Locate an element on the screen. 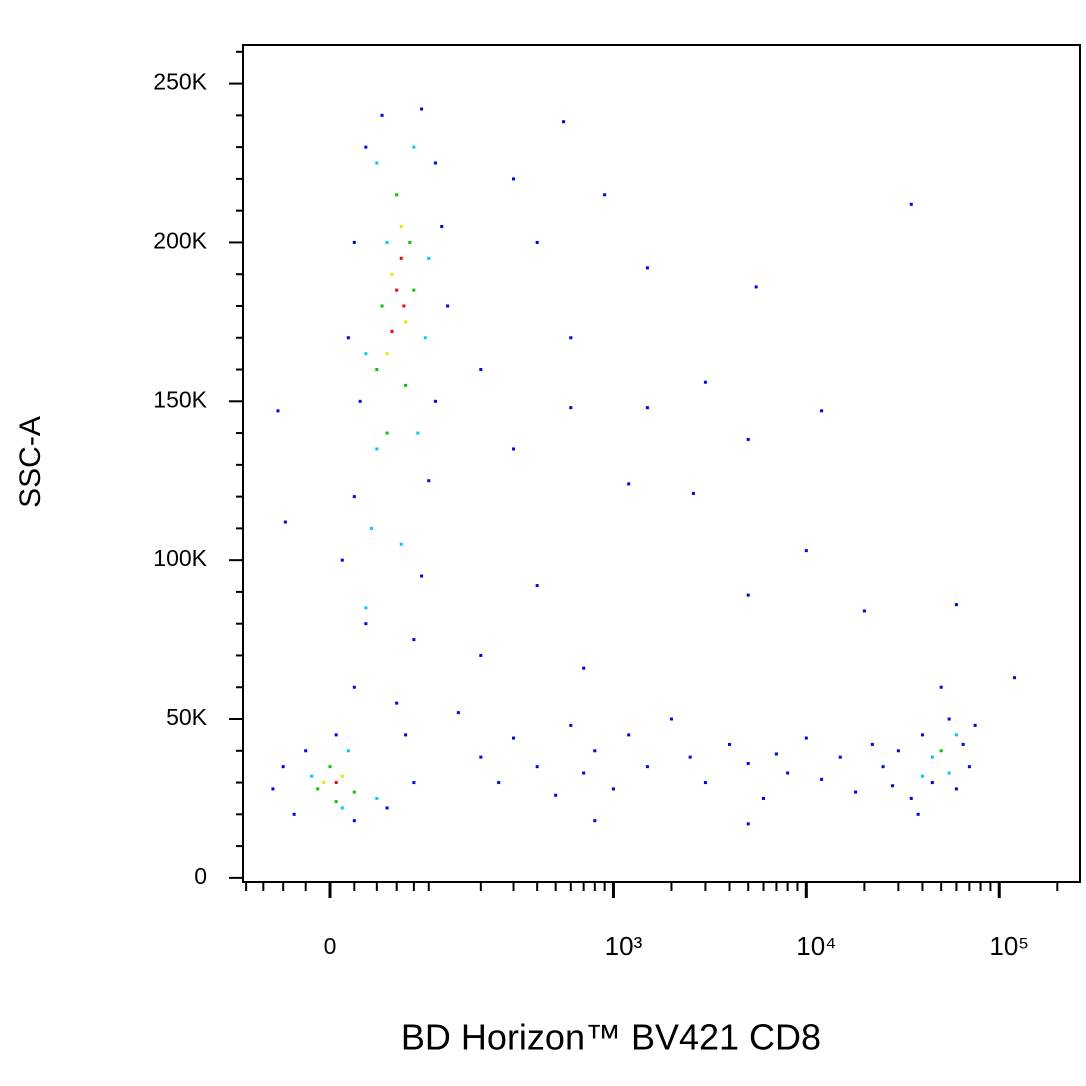  y-tick-label: 100K is located at coordinates (180, 558).